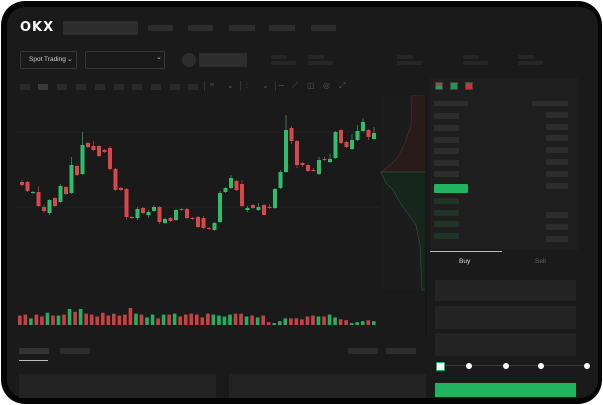  Describe the element at coordinates (439, 86) in the screenshot. I see `orderbook-both-icon` at that location.